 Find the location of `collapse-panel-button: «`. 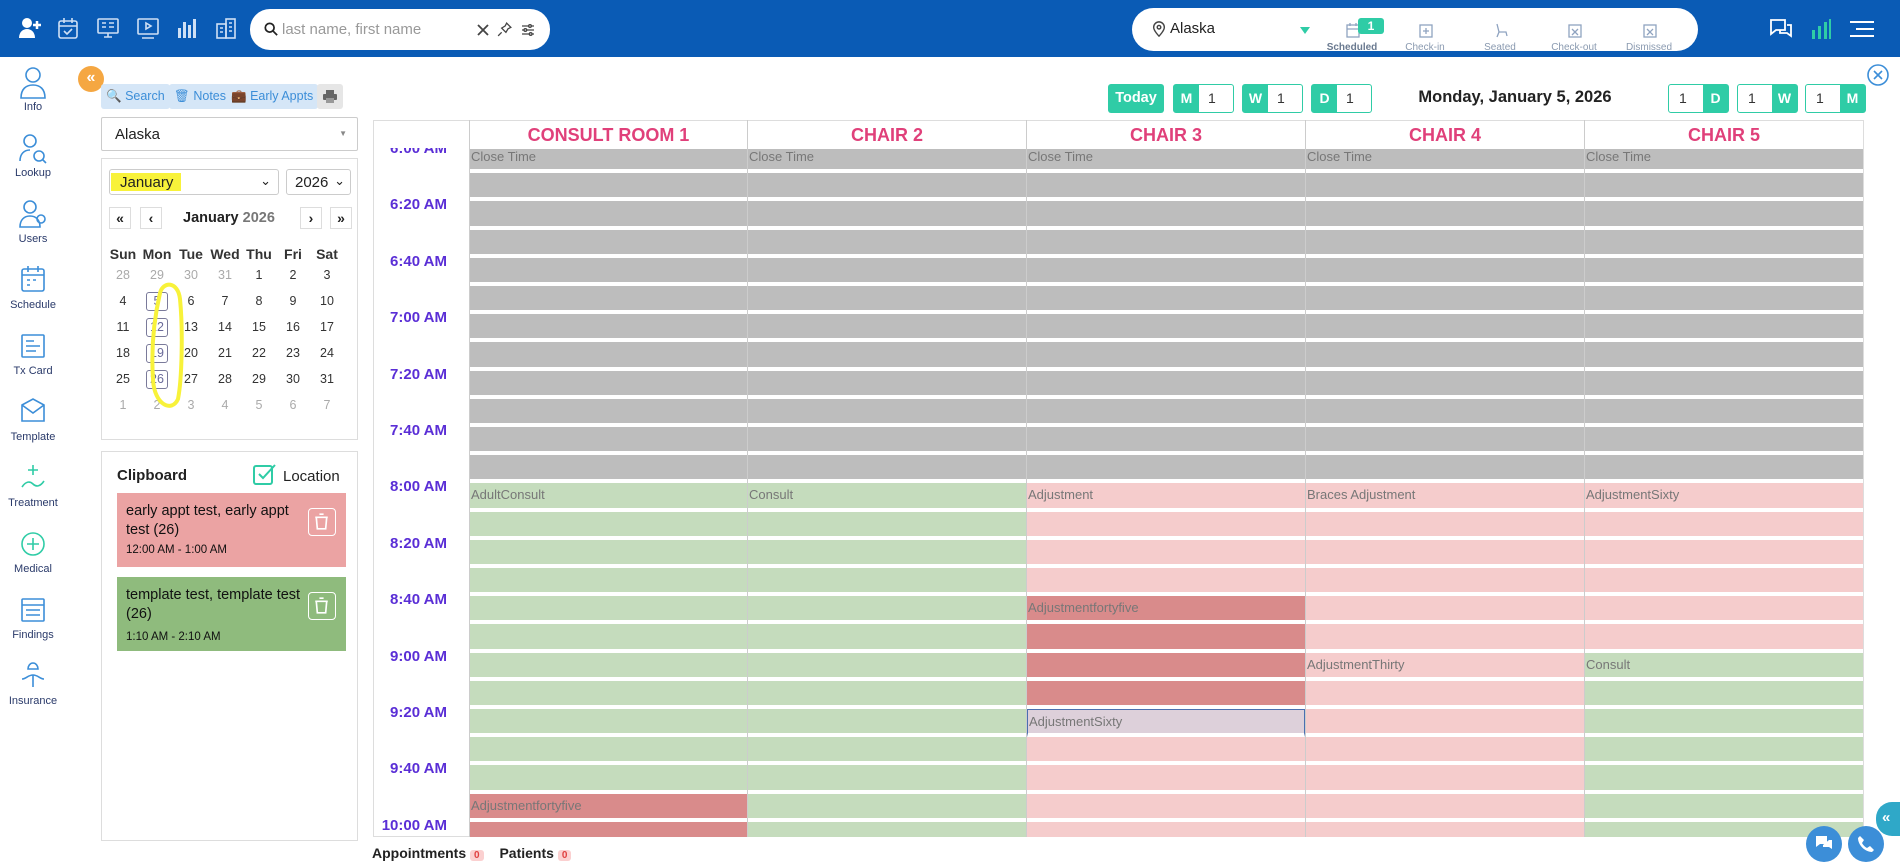

collapse-panel-button: « is located at coordinates (91, 79).